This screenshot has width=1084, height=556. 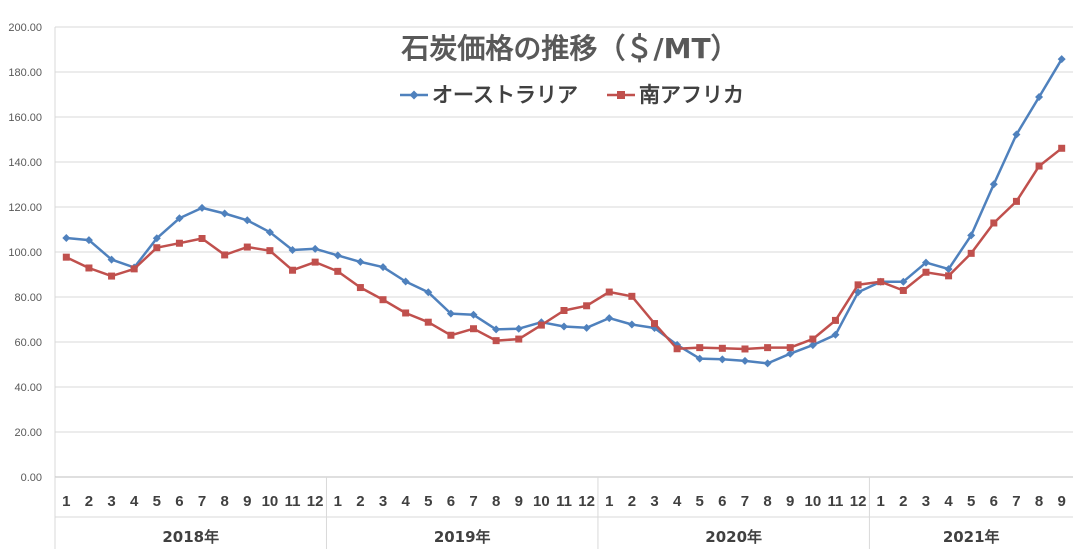 What do you see at coordinates (505, 95) in the screenshot?
I see `legend-label: オーストラリア` at bounding box center [505, 95].